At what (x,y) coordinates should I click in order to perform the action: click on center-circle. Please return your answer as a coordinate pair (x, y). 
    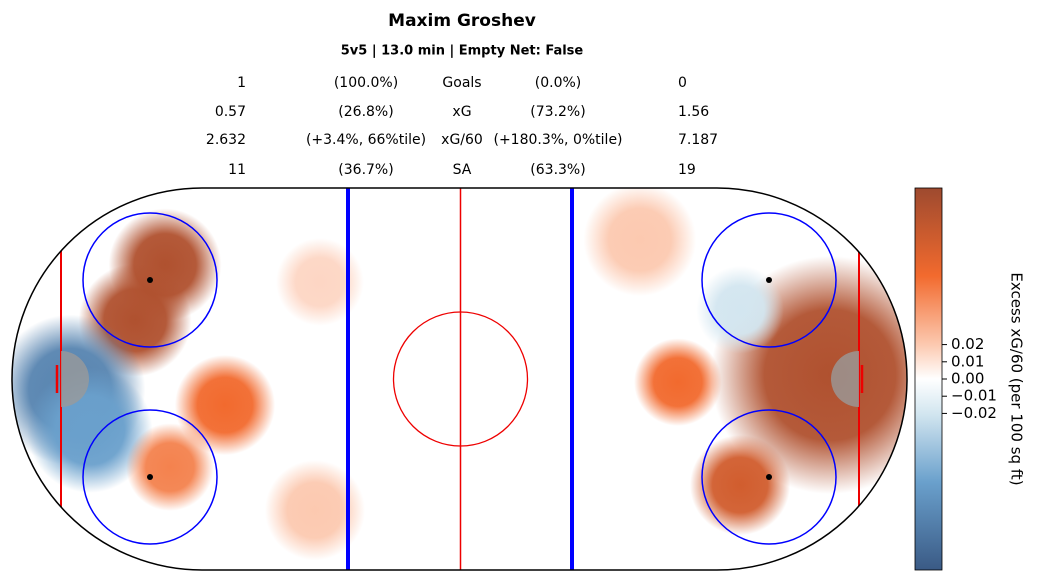
    Looking at the image, I should click on (460, 379).